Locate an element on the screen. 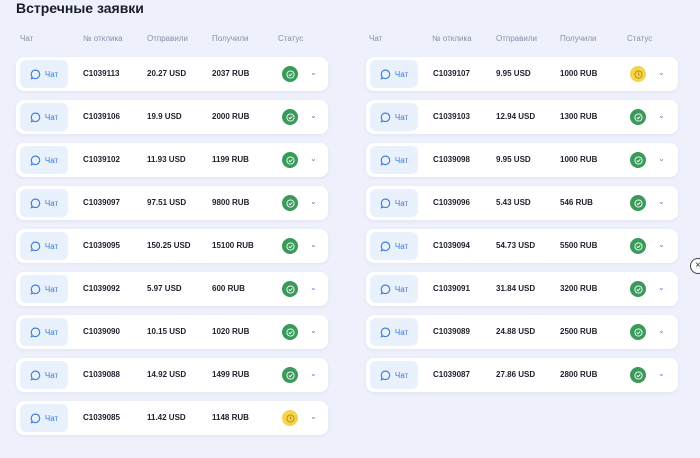 Image resolution: width=700 pixels, height=458 pixels. table-row: Чат C1039097 97.51 USD 9800 RUB ⌄ is located at coordinates (172, 203).